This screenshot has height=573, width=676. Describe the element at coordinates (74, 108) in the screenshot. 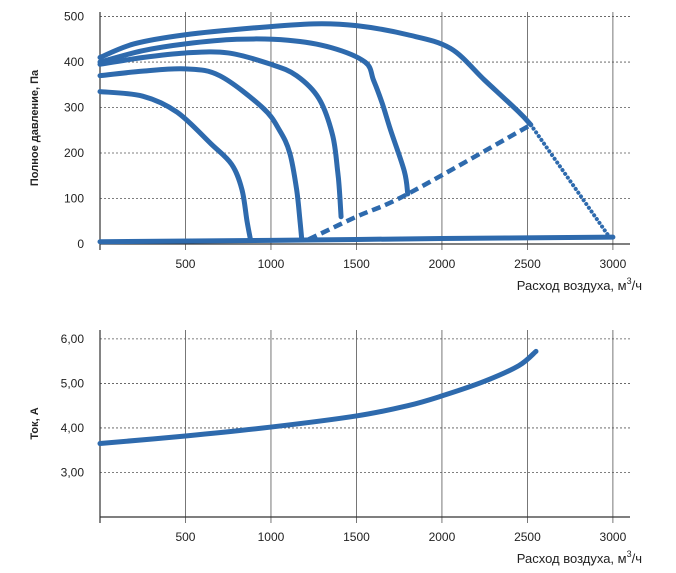

I see `y-tick-label: 300` at that location.